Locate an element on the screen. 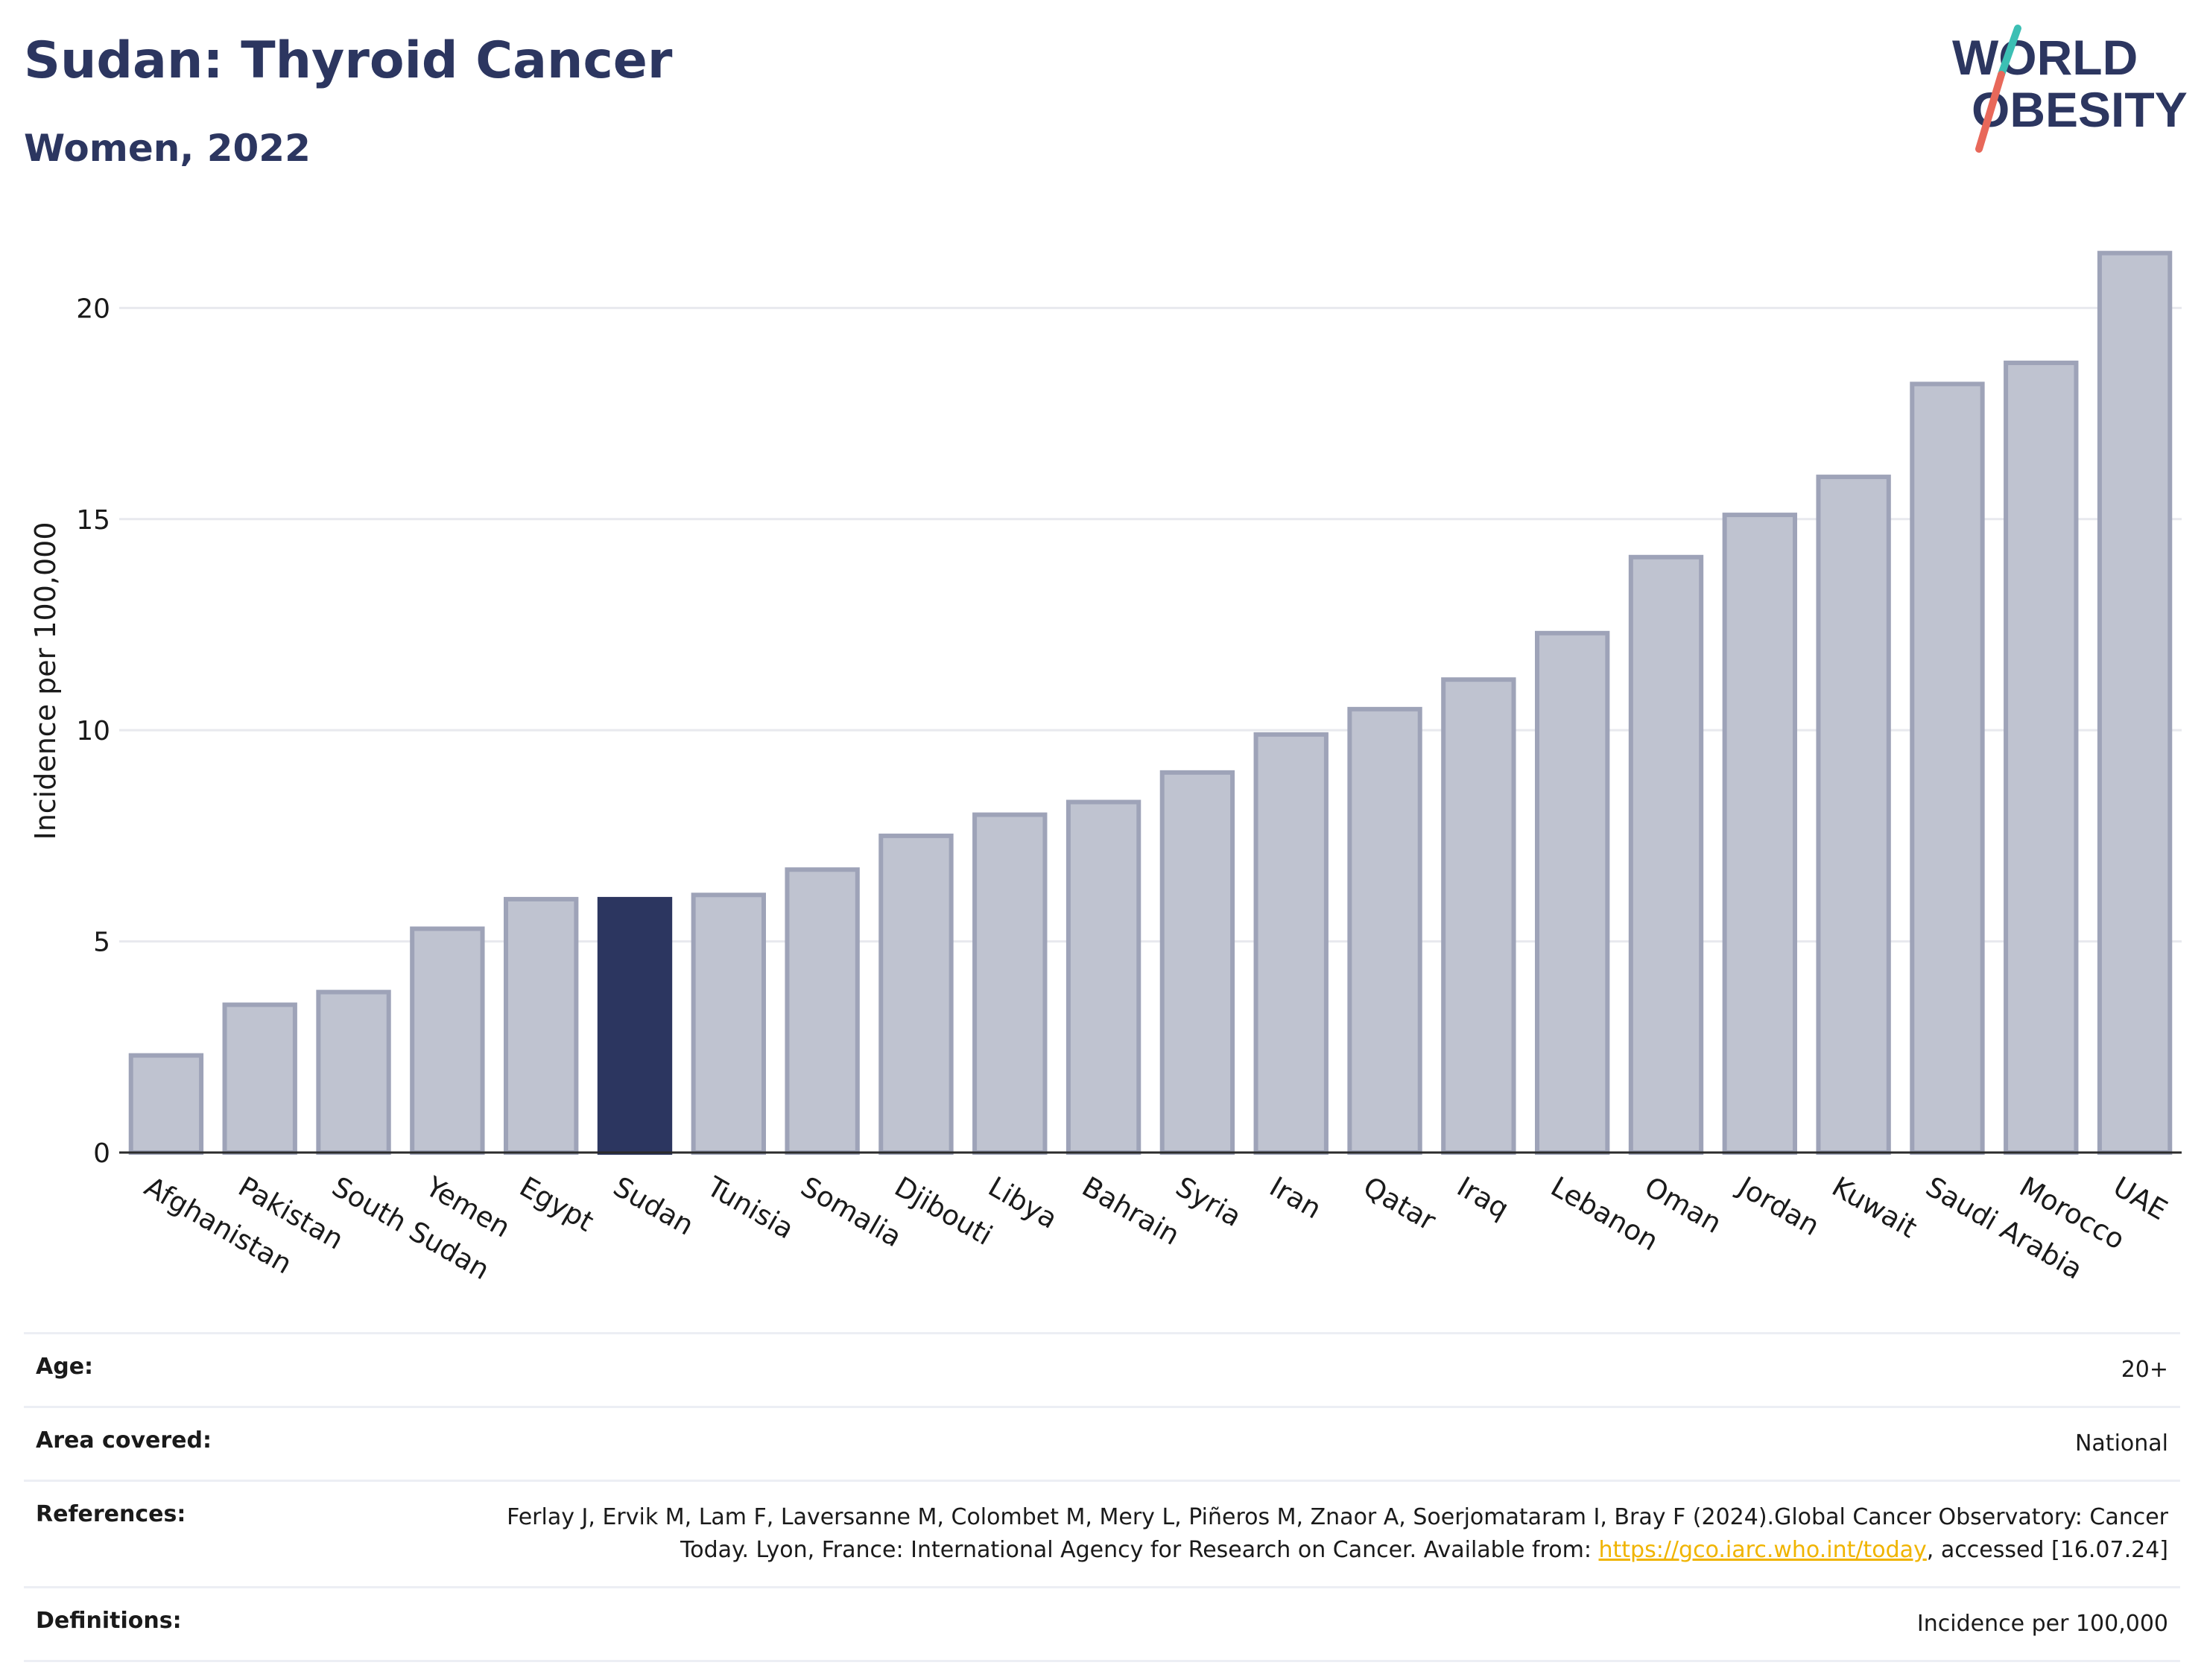  world-obesity-logo: WORLD OBESITY is located at coordinates (2070, 89).